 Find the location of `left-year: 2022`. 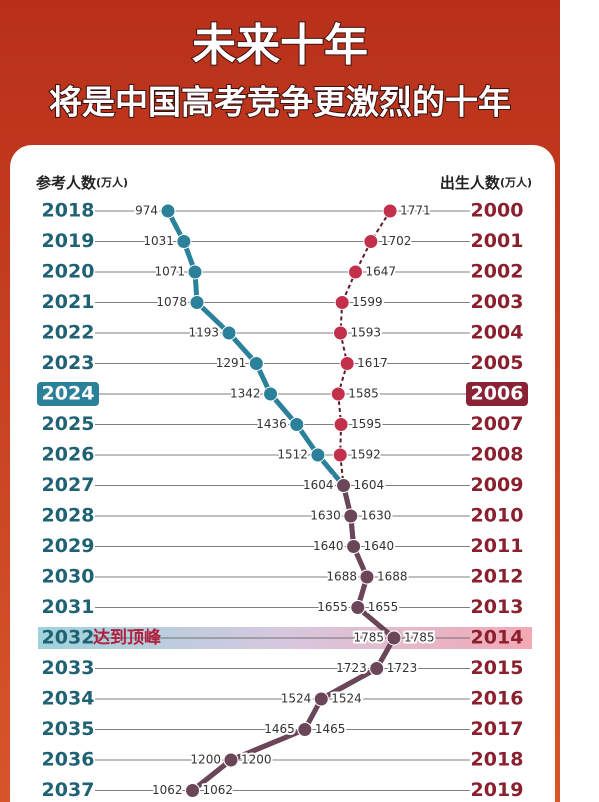

left-year: 2022 is located at coordinates (68, 333).